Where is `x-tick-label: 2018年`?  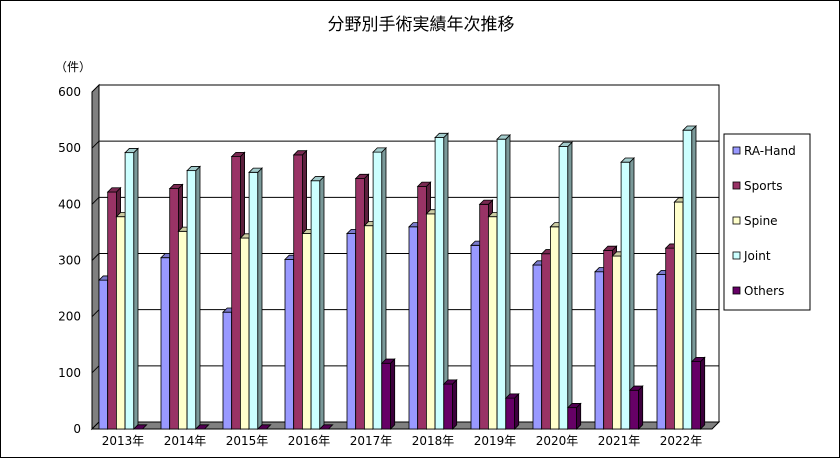 x-tick-label: 2018年 is located at coordinates (433, 441).